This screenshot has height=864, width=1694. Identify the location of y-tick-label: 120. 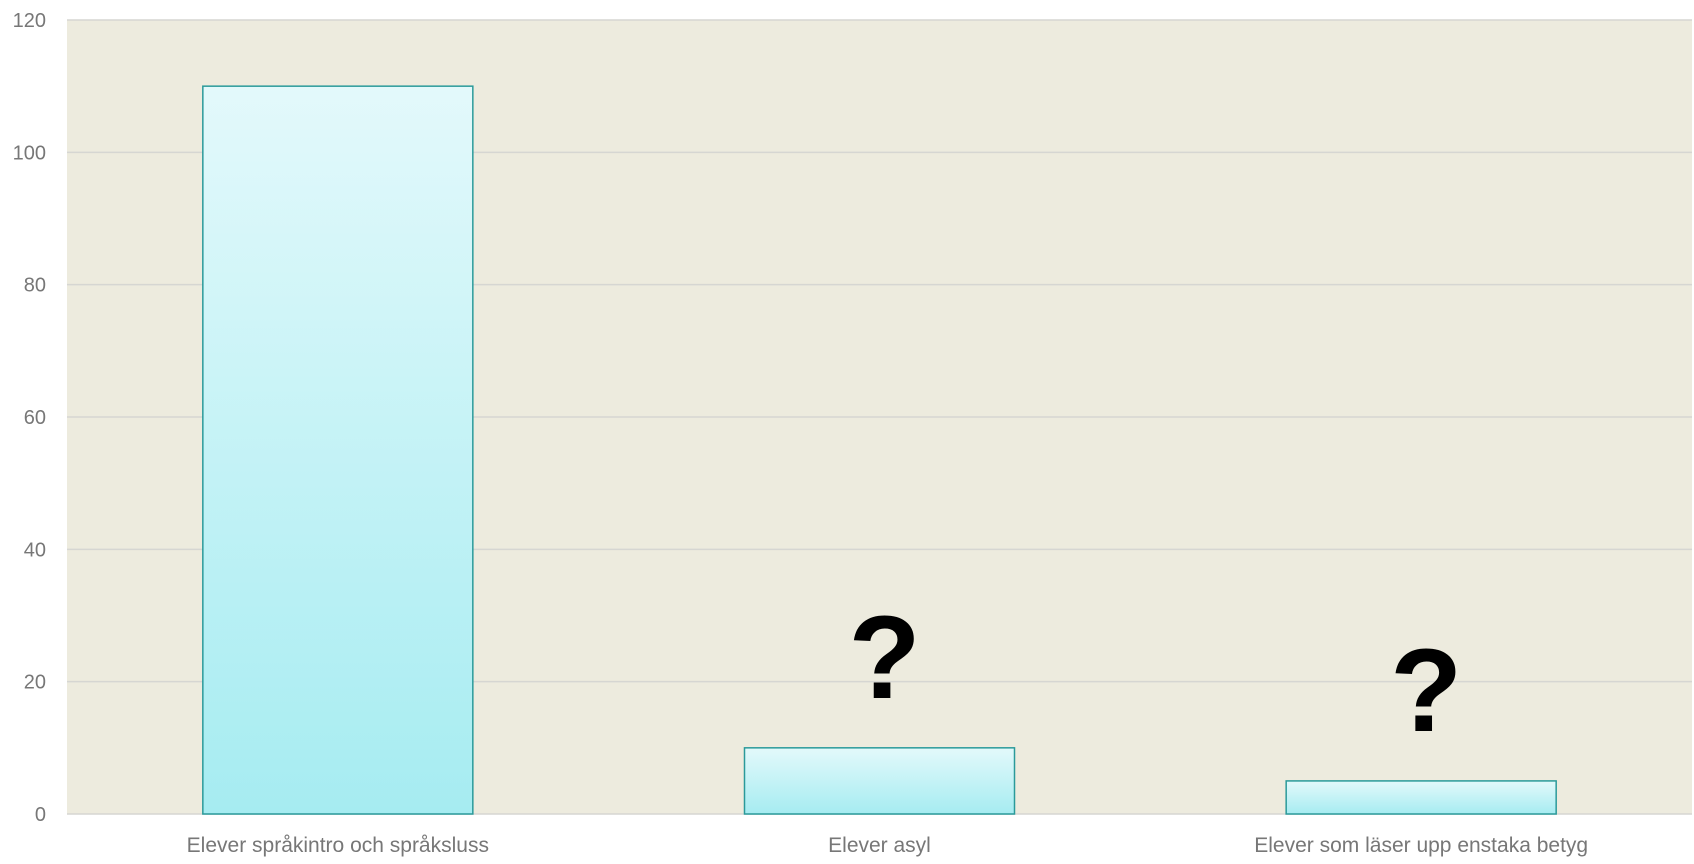
(29, 21).